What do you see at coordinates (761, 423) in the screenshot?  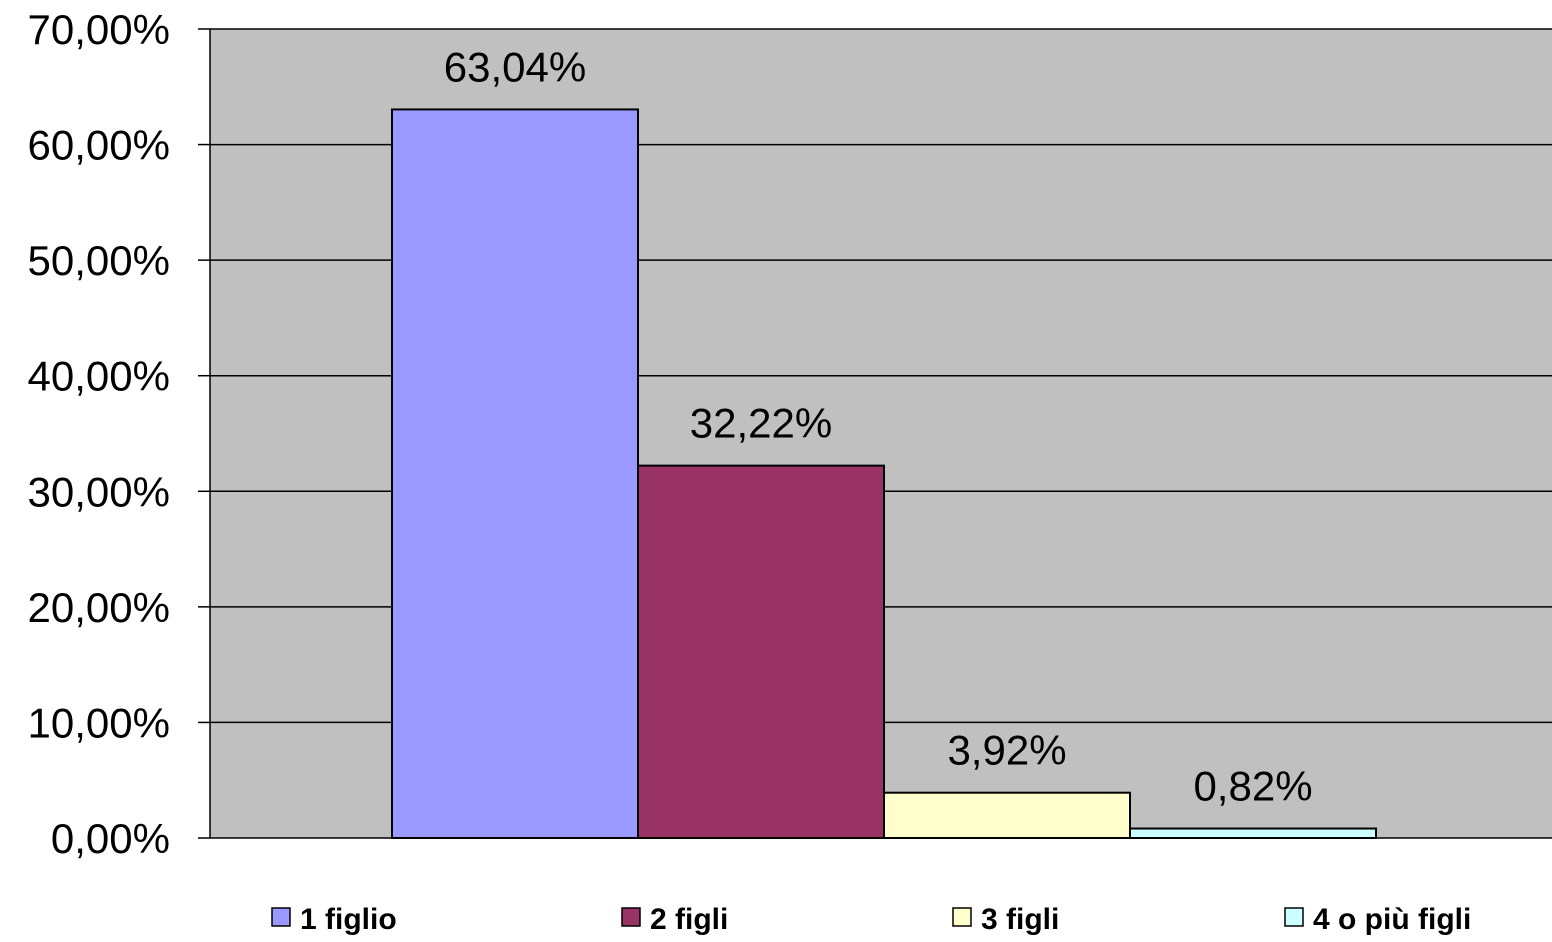 I see `data-label: 32,22%` at bounding box center [761, 423].